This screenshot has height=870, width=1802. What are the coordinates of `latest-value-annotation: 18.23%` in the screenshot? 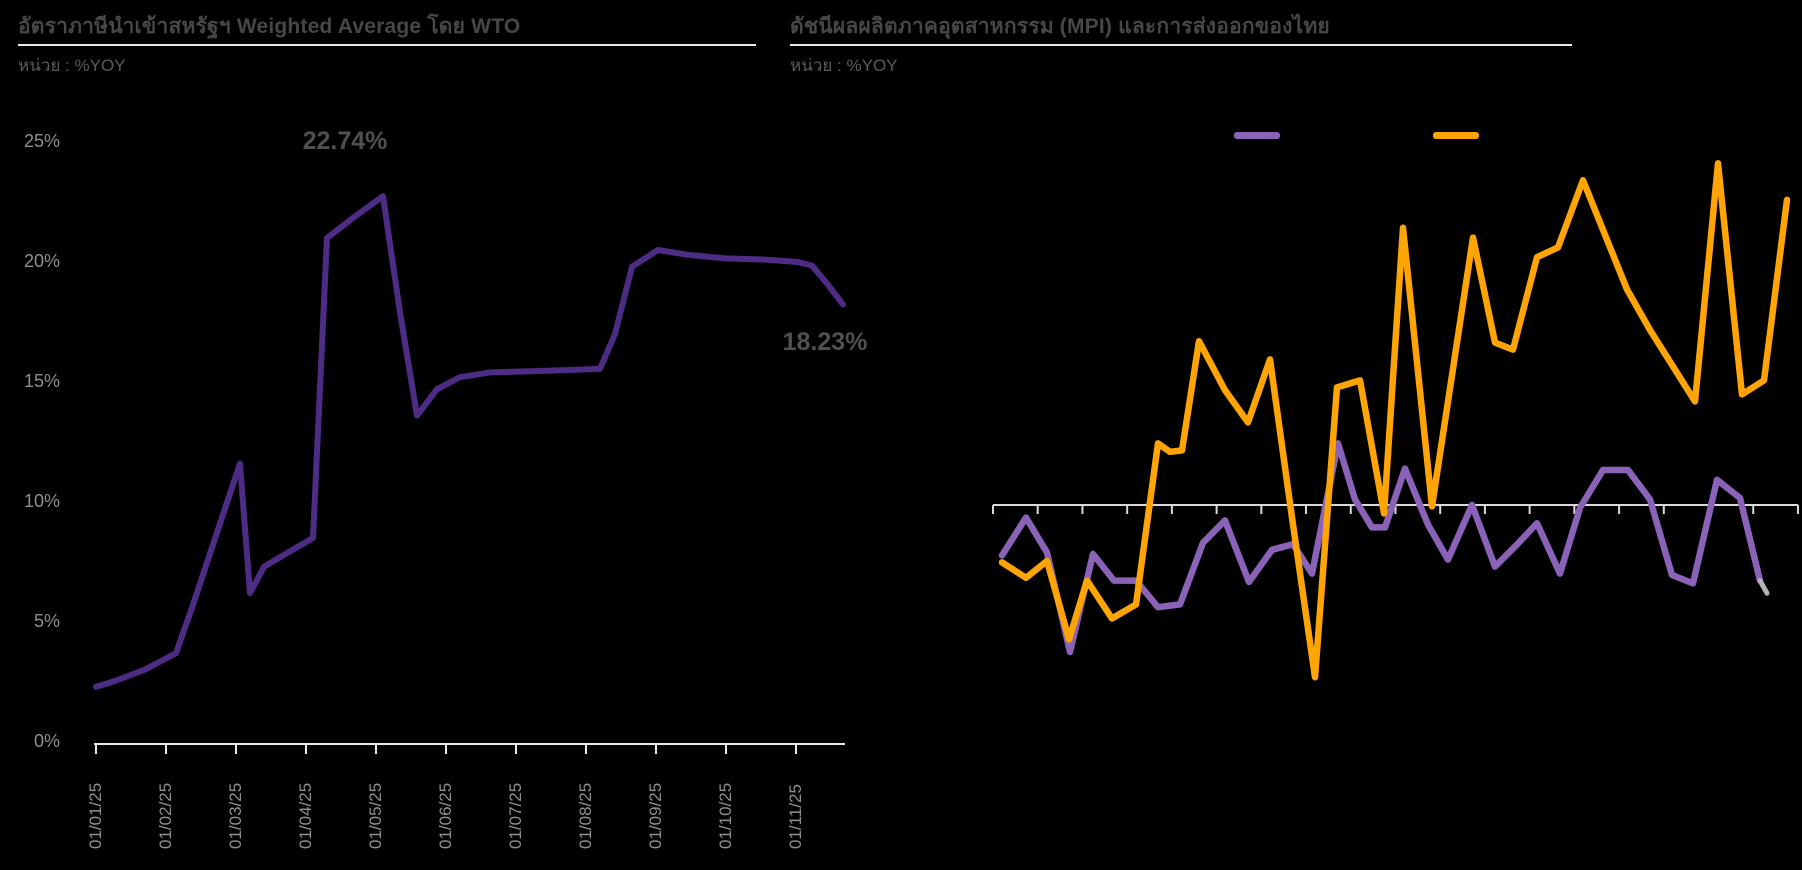 It's located at (825, 342).